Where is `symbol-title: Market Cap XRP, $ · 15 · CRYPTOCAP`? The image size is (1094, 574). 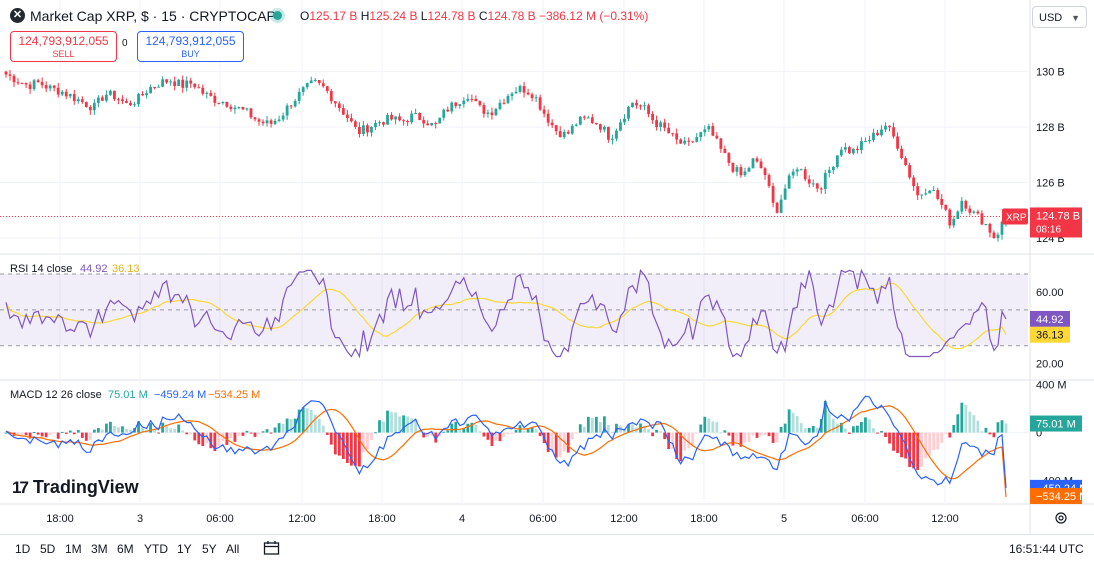 symbol-title: Market Cap XRP, $ · 15 · CRYPTOCAP is located at coordinates (153, 16).